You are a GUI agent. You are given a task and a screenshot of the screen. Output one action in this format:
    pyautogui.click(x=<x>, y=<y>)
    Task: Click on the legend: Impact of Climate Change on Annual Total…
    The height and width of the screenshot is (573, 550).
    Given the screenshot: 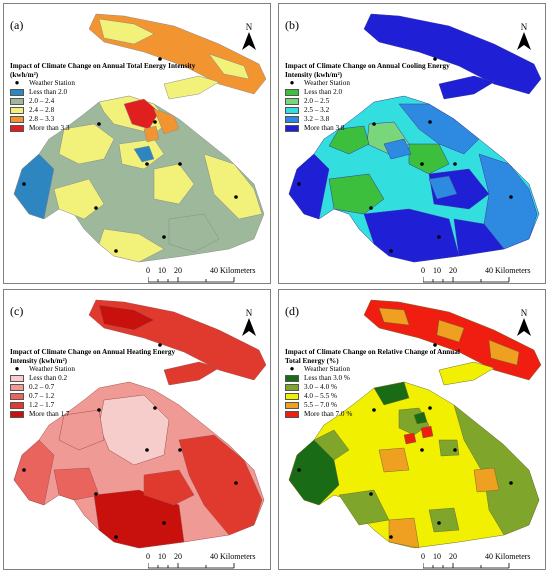 What is the action you would take?
    pyautogui.click(x=105, y=97)
    